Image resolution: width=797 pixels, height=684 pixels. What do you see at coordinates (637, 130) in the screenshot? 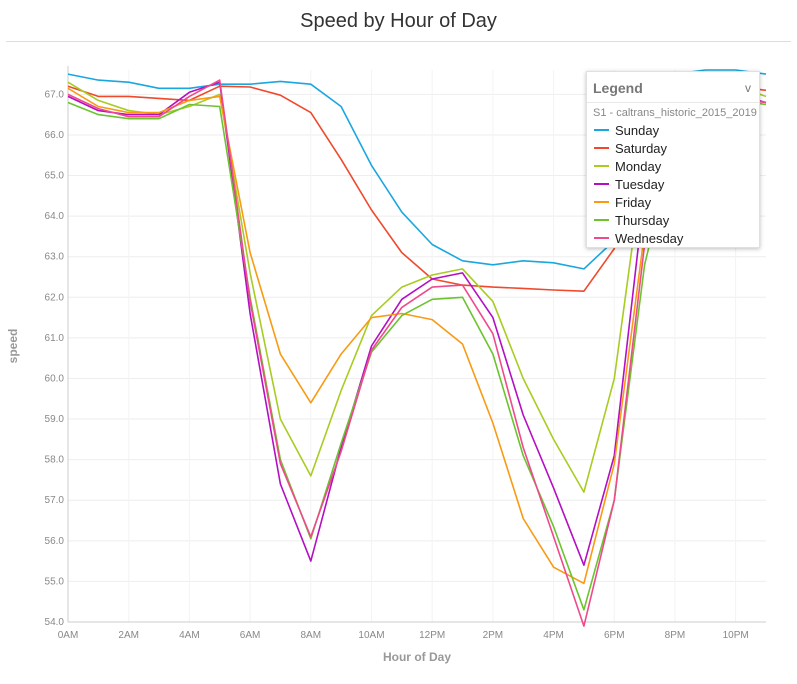
I see `legend-label: Sunday` at bounding box center [637, 130].